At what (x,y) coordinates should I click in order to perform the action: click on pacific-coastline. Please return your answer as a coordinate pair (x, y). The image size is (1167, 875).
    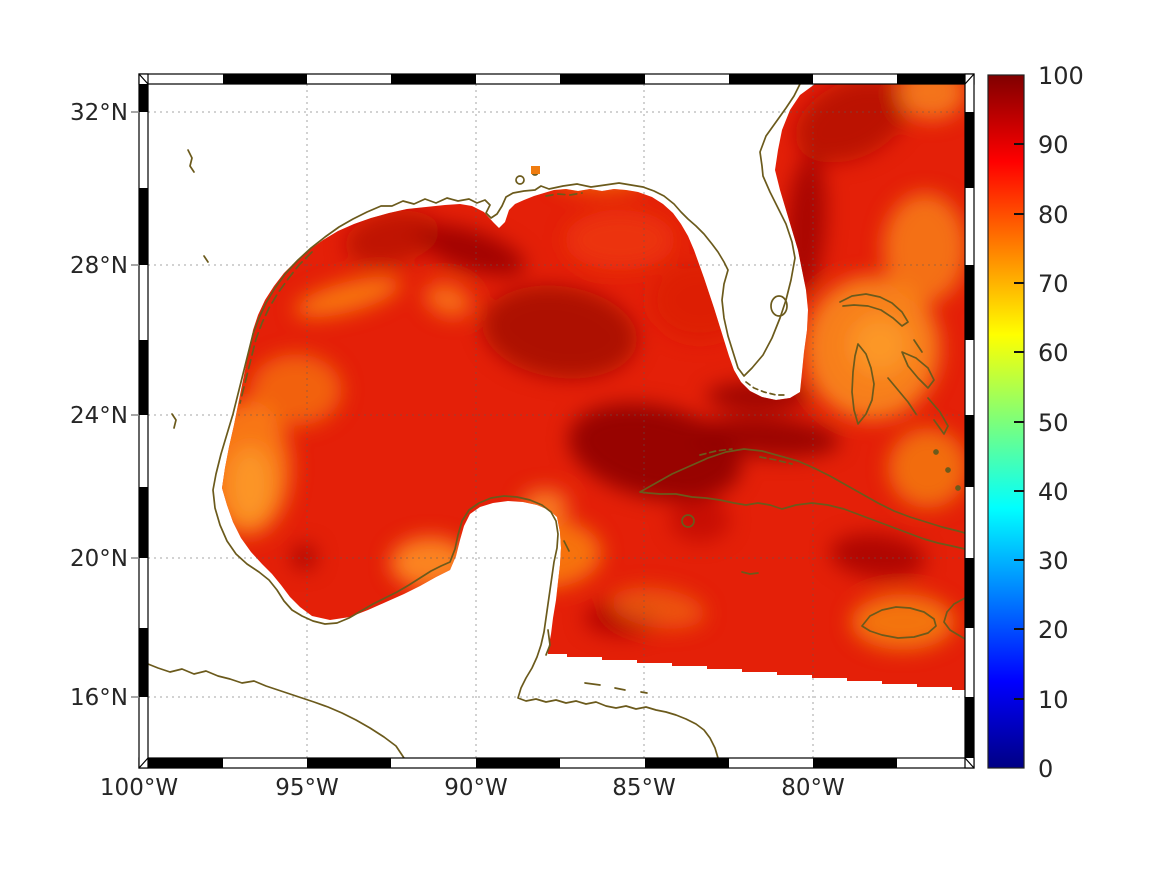
    Looking at the image, I should click on (276, 710).